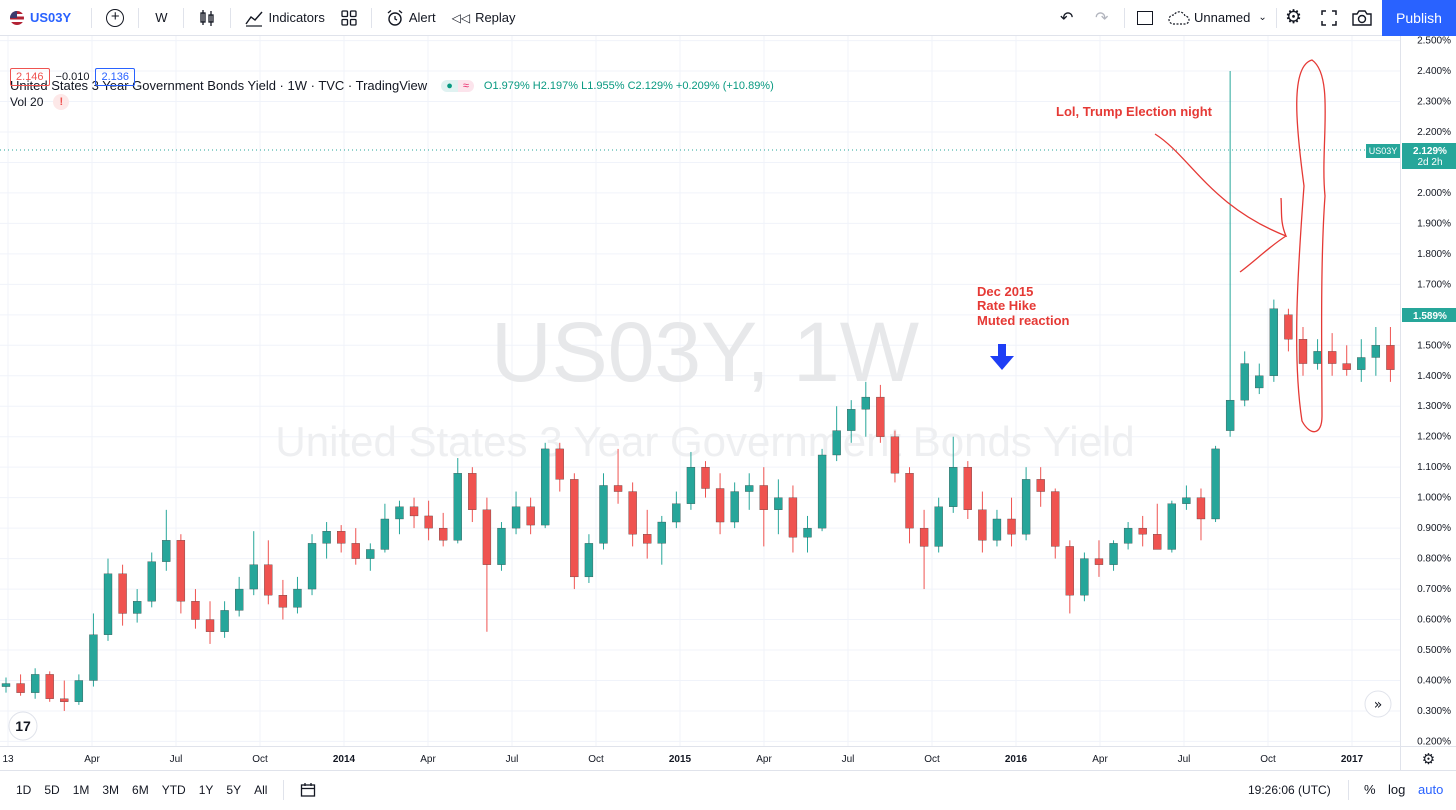 Image resolution: width=1456 pixels, height=810 pixels. Describe the element at coordinates (308, 790) in the screenshot. I see `goto-date-button` at that location.